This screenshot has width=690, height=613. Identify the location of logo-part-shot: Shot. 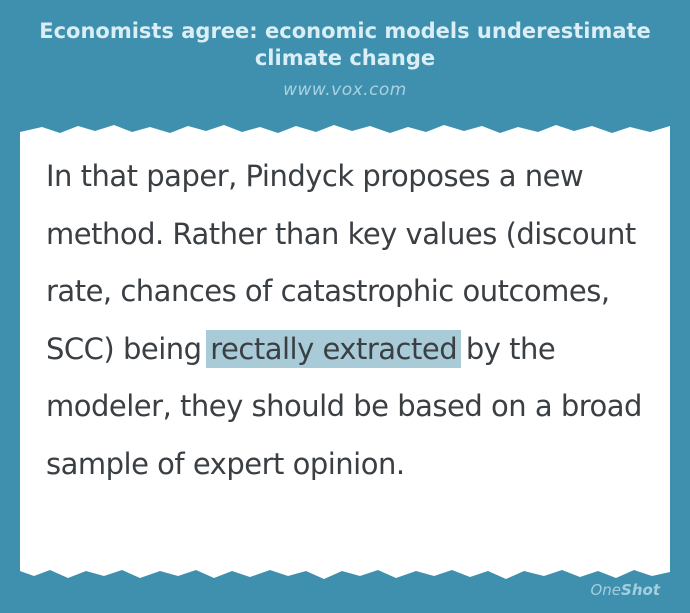
(640, 590).